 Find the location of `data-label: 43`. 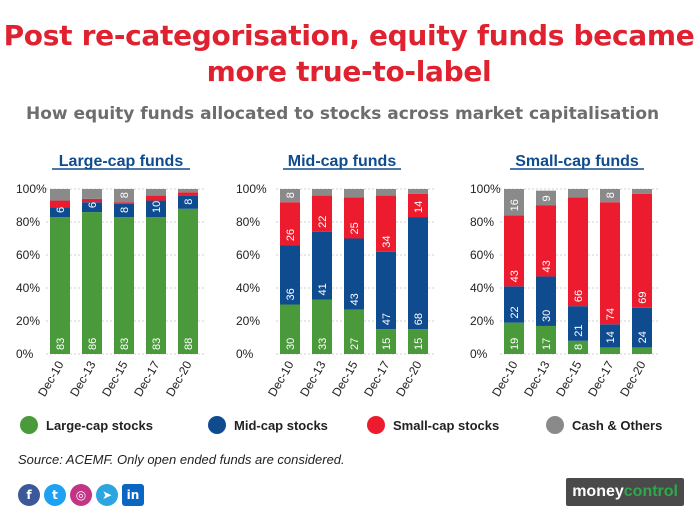

data-label: 43 is located at coordinates (355, 299).